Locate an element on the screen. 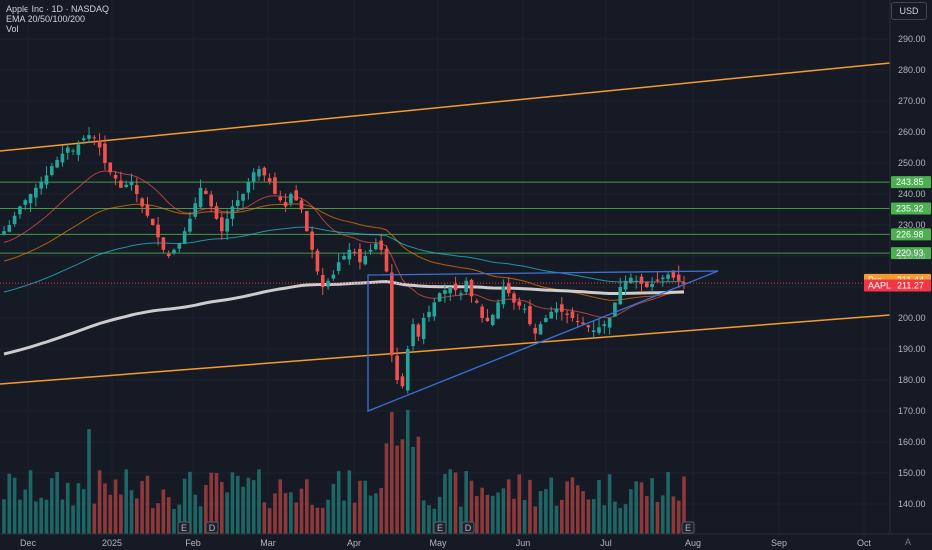 The width and height of the screenshot is (932, 550). y-tick-label: 230.00 is located at coordinates (912, 225).